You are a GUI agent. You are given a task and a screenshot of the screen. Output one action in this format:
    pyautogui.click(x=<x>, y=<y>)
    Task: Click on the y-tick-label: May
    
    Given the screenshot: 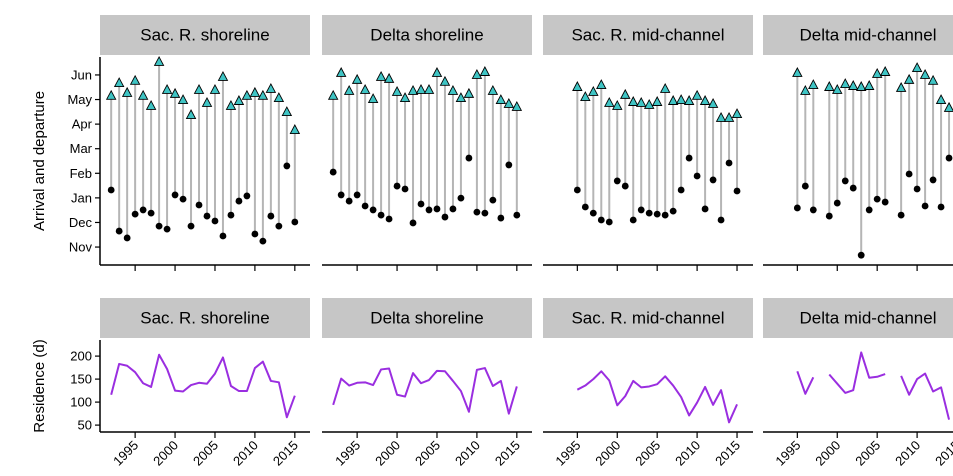 What is the action you would take?
    pyautogui.click(x=79, y=99)
    